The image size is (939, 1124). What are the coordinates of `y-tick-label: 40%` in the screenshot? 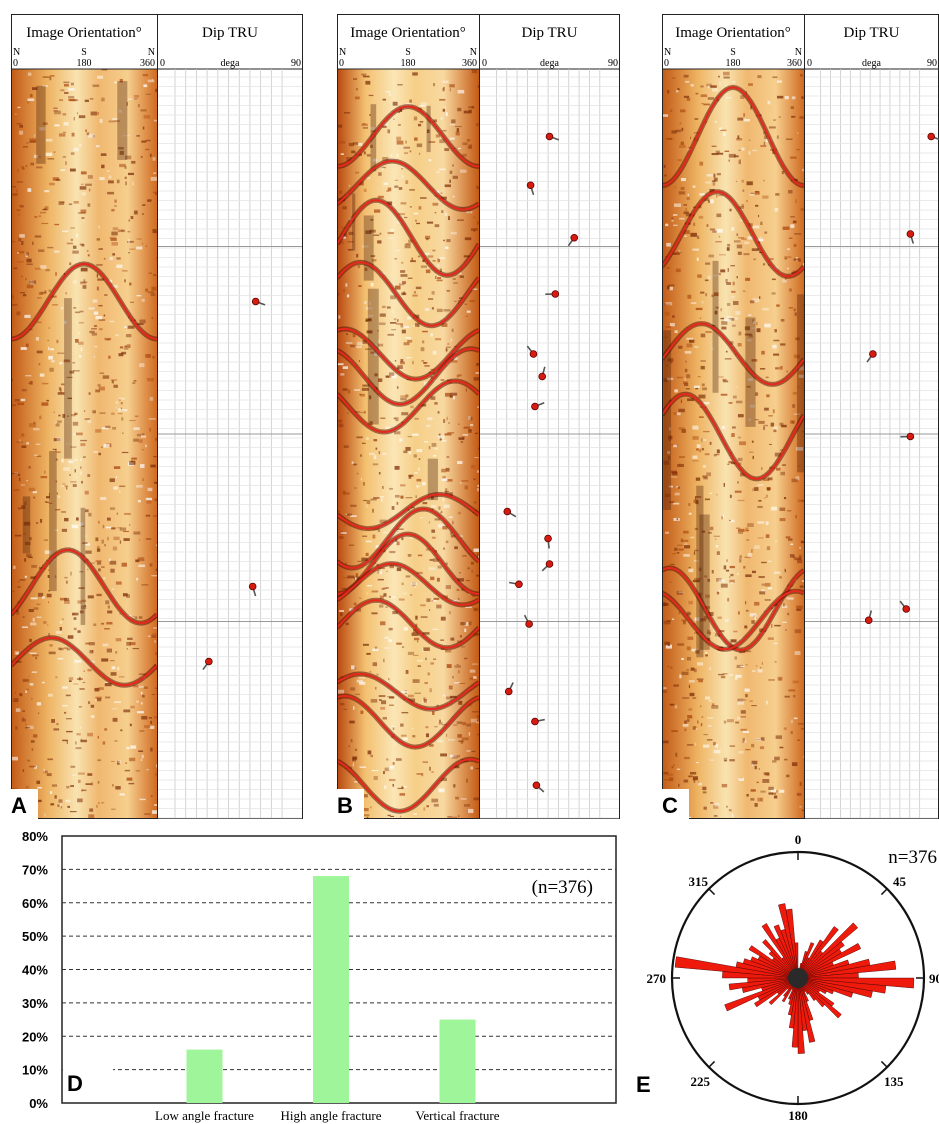 It's located at (35, 970).